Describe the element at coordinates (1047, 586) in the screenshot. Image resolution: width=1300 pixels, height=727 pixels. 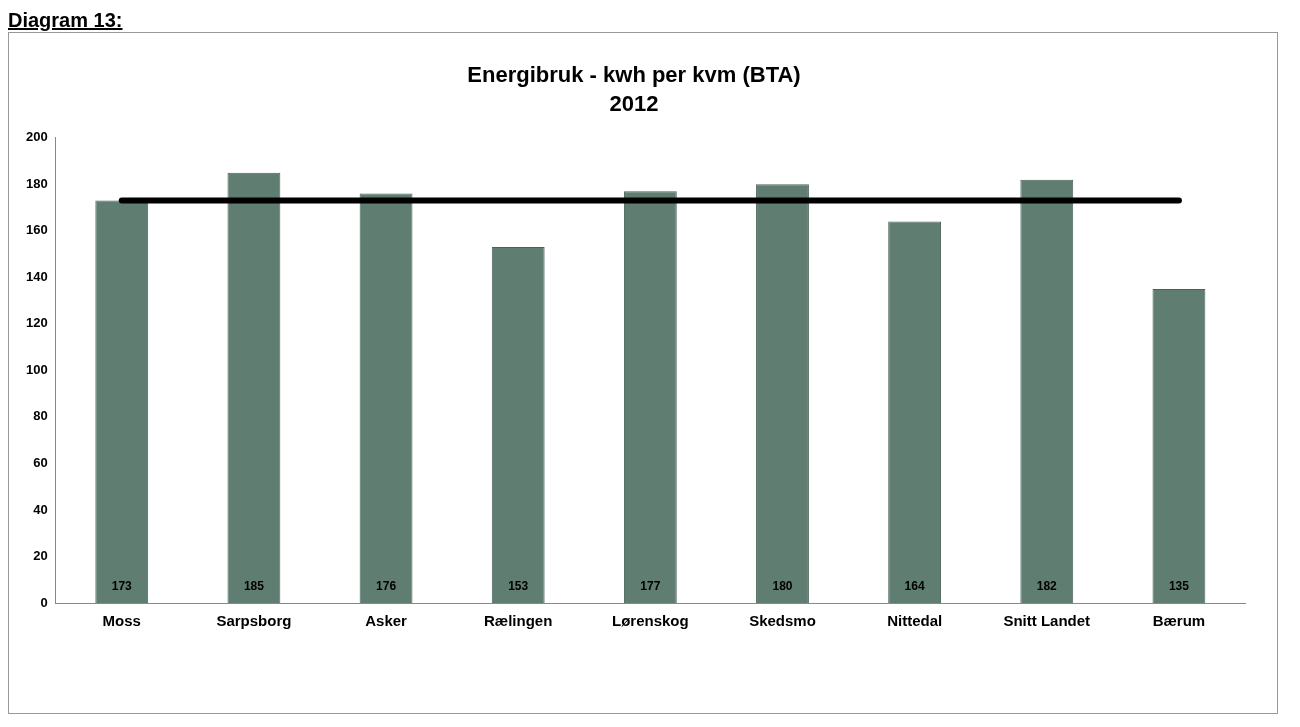
I see `data-label: 182` at that location.